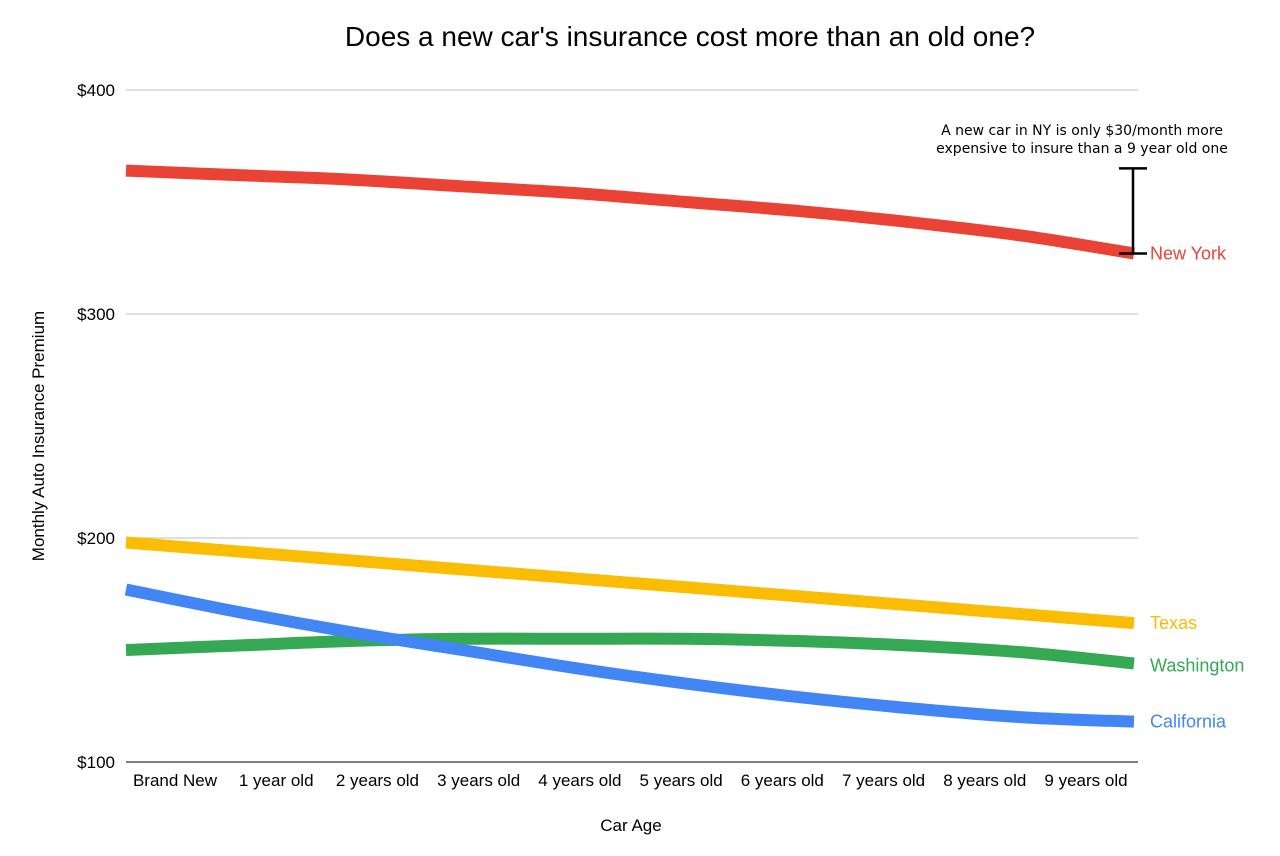  Describe the element at coordinates (38, 436) in the screenshot. I see `y-axis-label: Monthly Auto Insurance Premium` at that location.